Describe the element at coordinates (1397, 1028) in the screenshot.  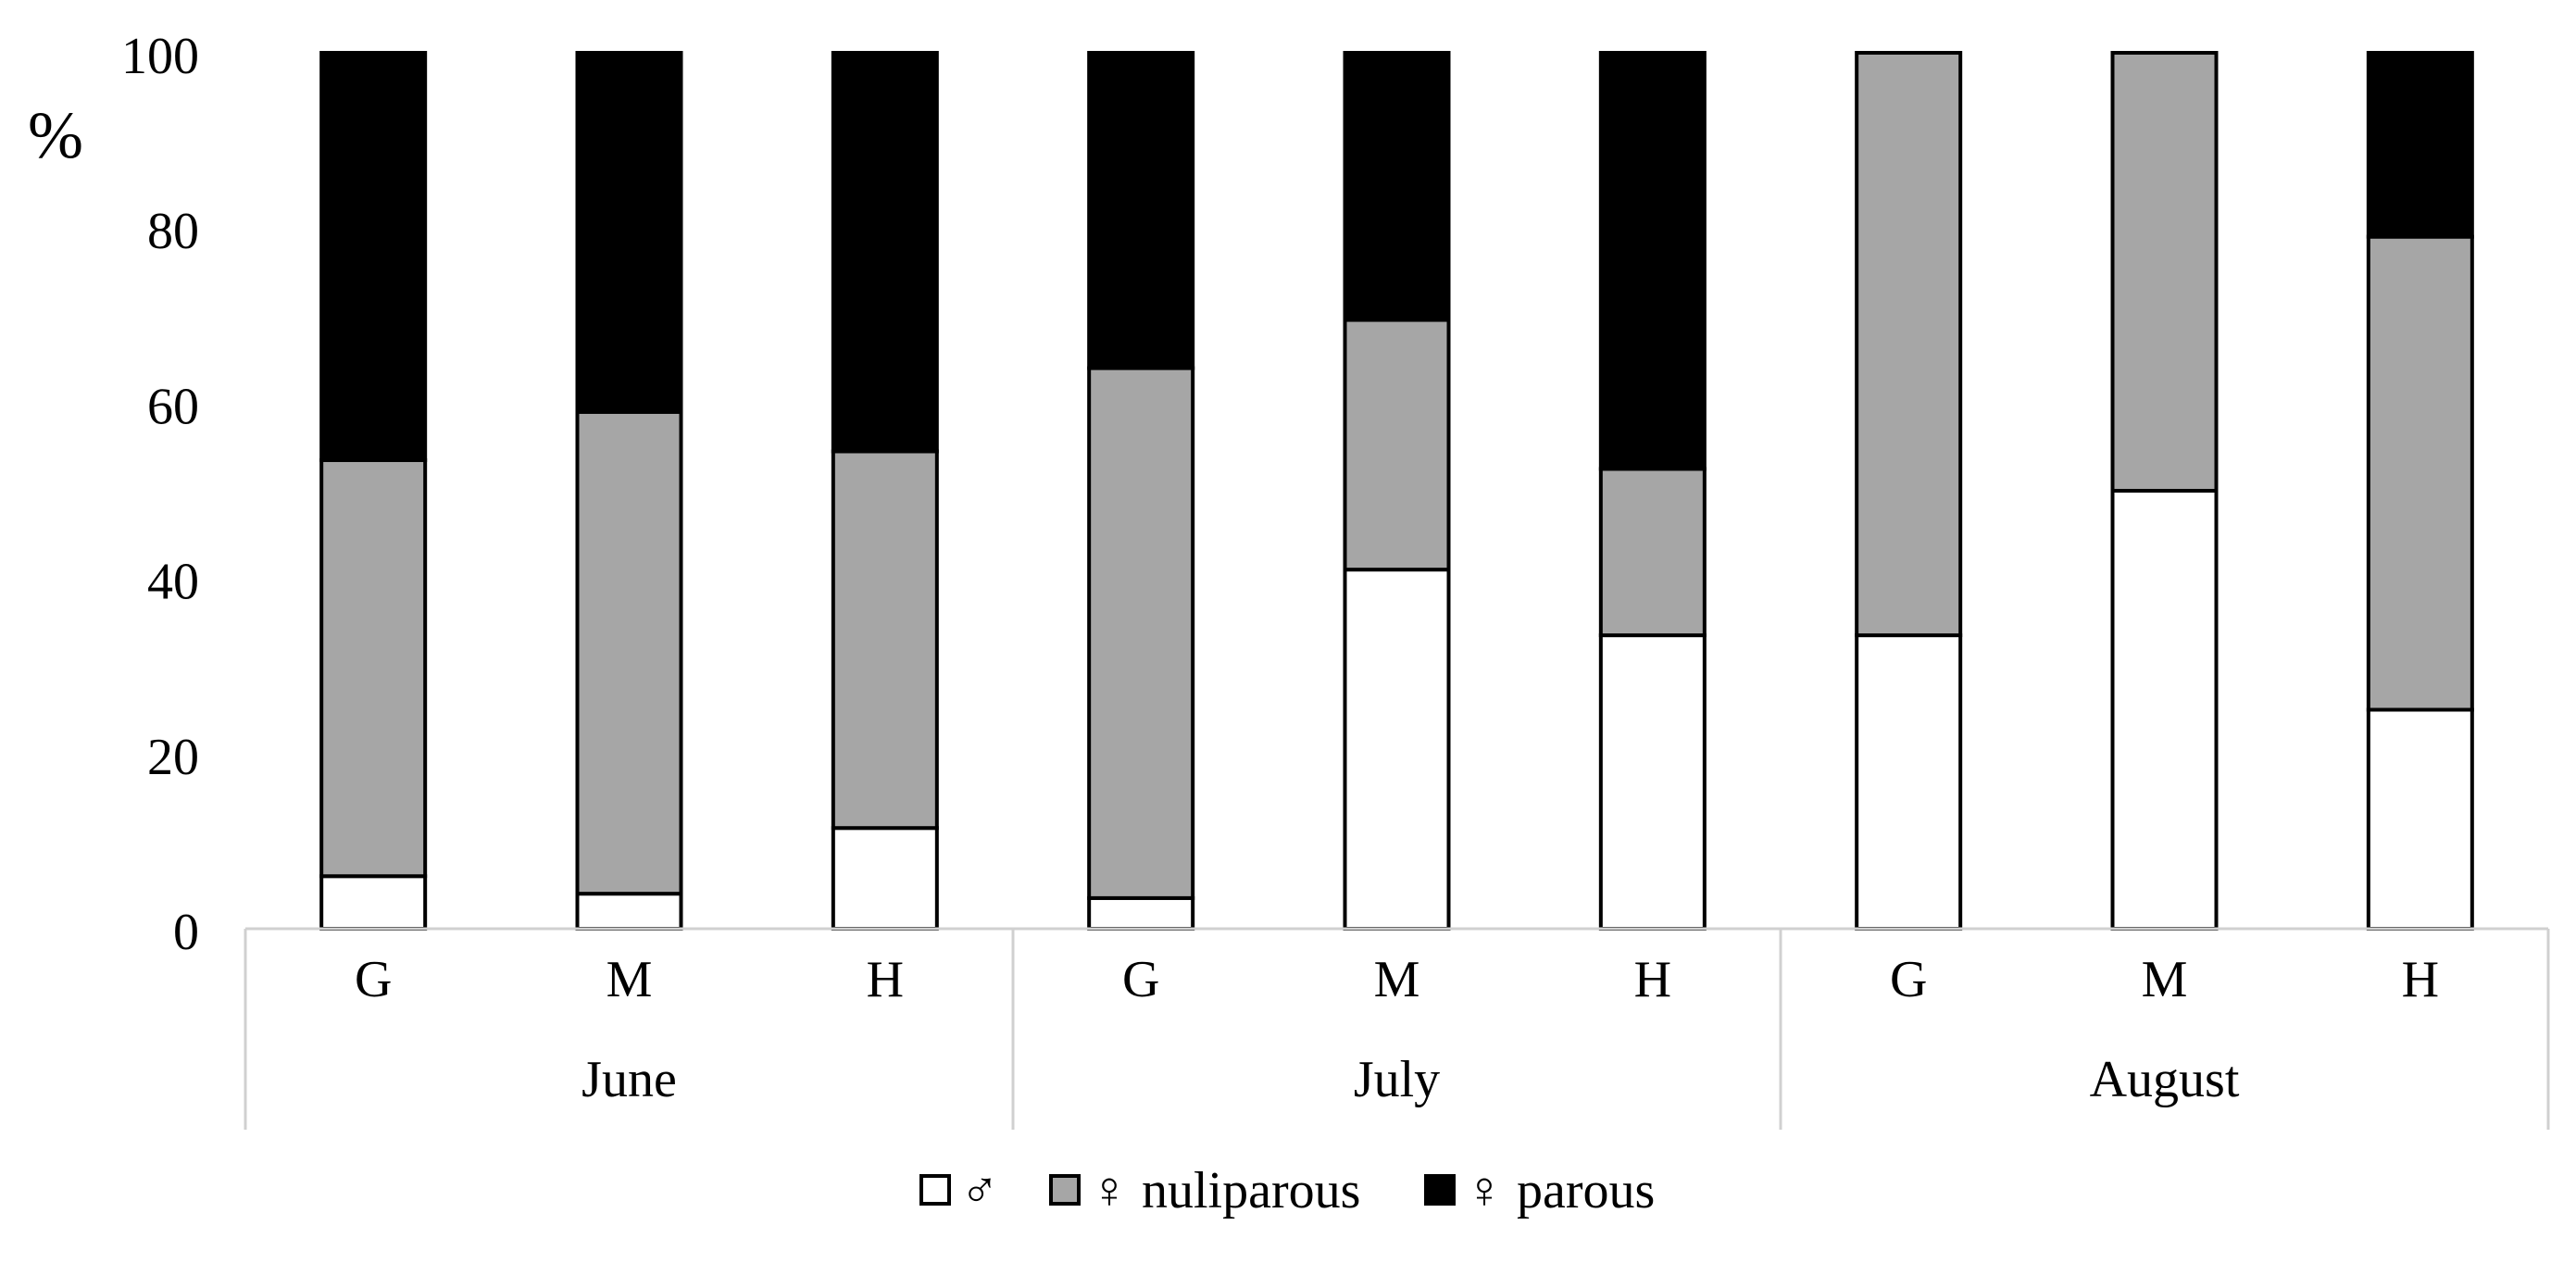
I see `x-axis: G M H G M H G M H June July August` at that location.